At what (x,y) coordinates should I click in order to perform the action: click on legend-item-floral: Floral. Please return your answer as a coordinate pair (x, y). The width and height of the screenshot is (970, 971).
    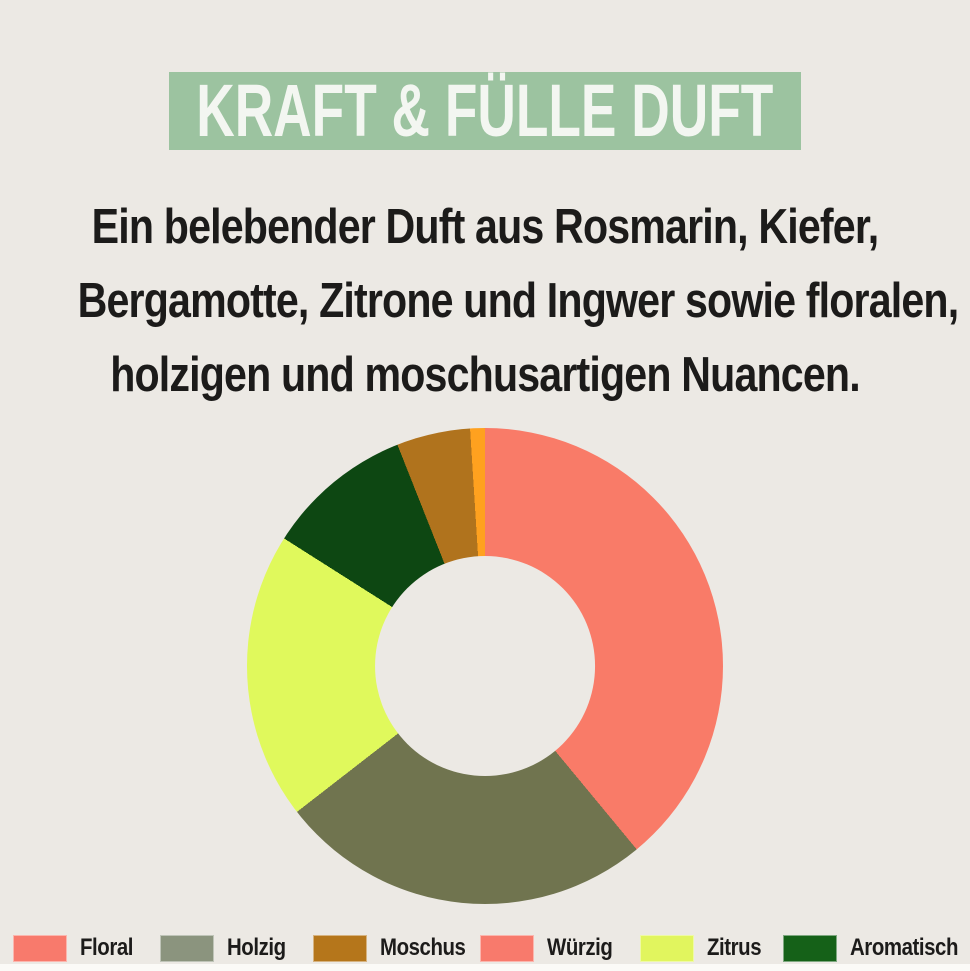
    Looking at the image, I should click on (77, 948).